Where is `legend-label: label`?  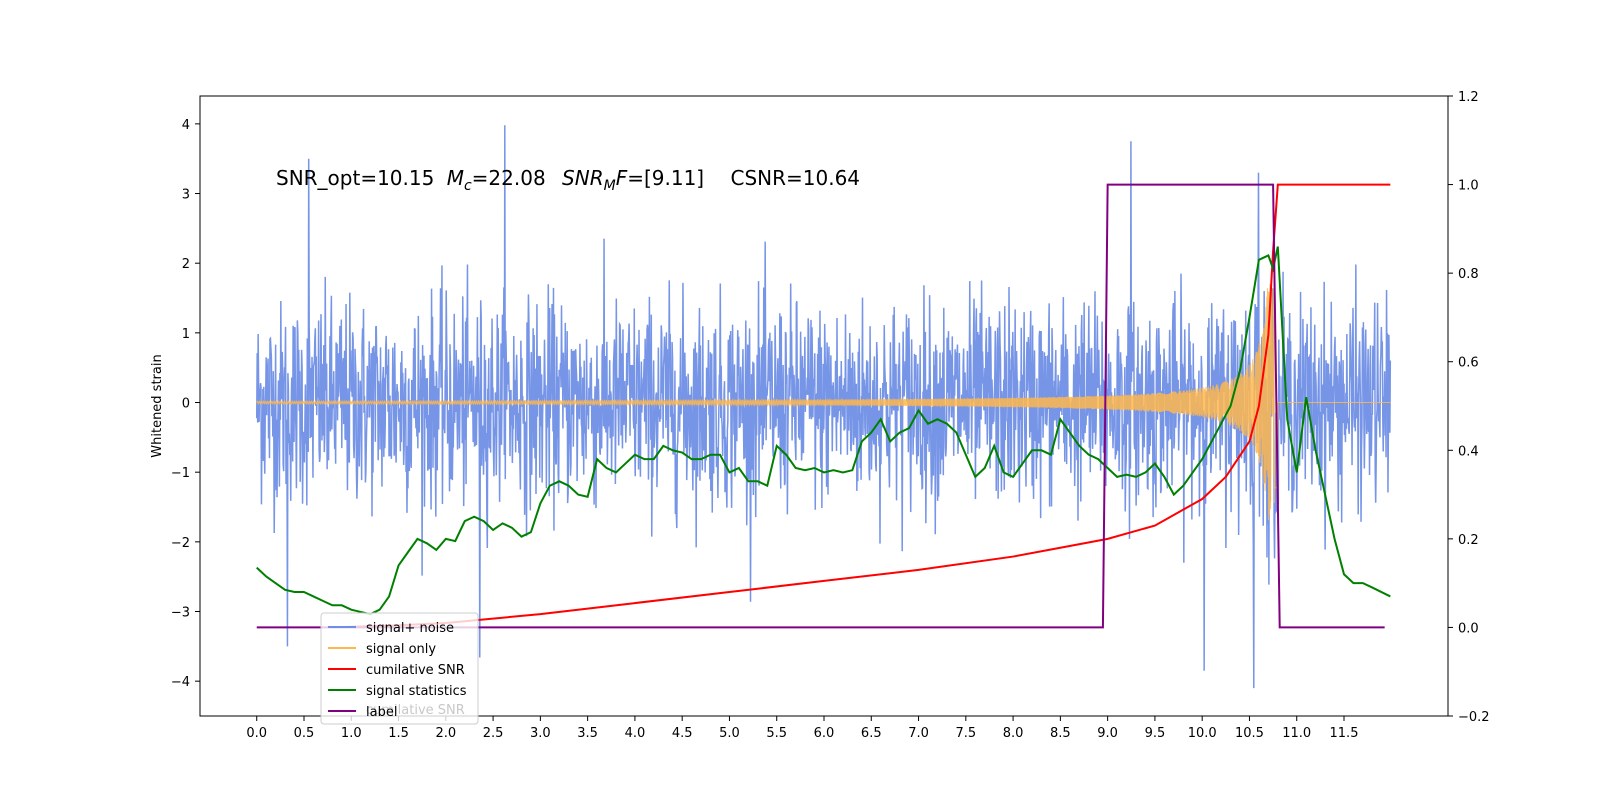
legend-label: label is located at coordinates (381, 712).